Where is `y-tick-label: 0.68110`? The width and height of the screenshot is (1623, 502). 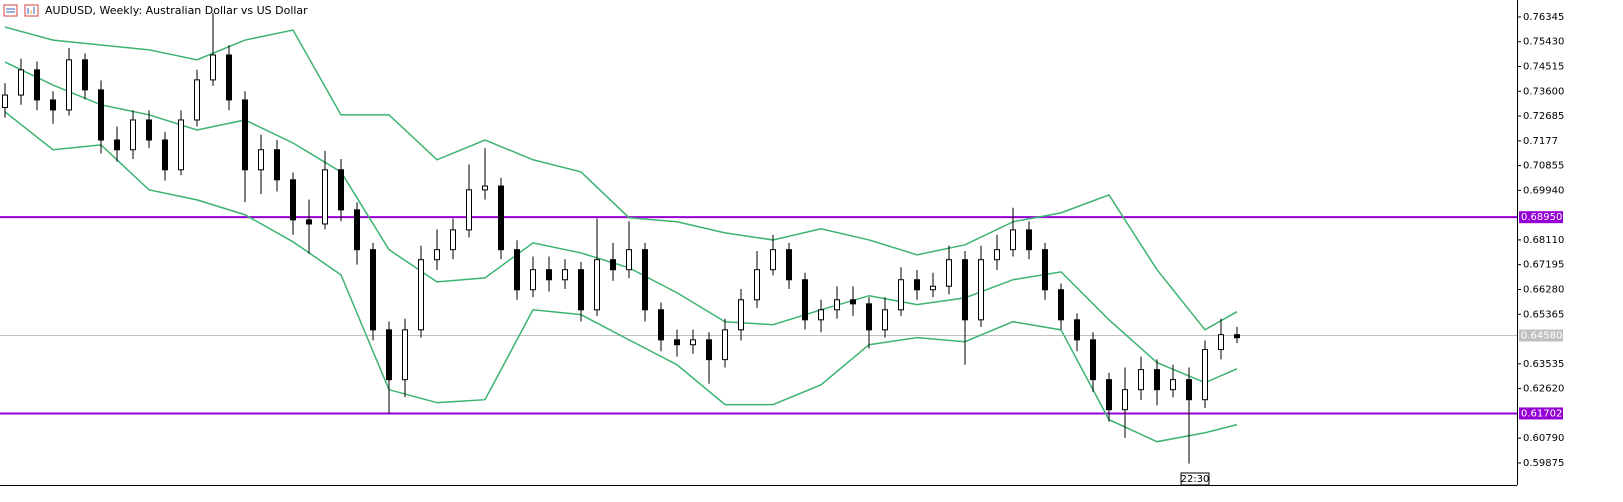
y-tick-label: 0.68110 is located at coordinates (1543, 240).